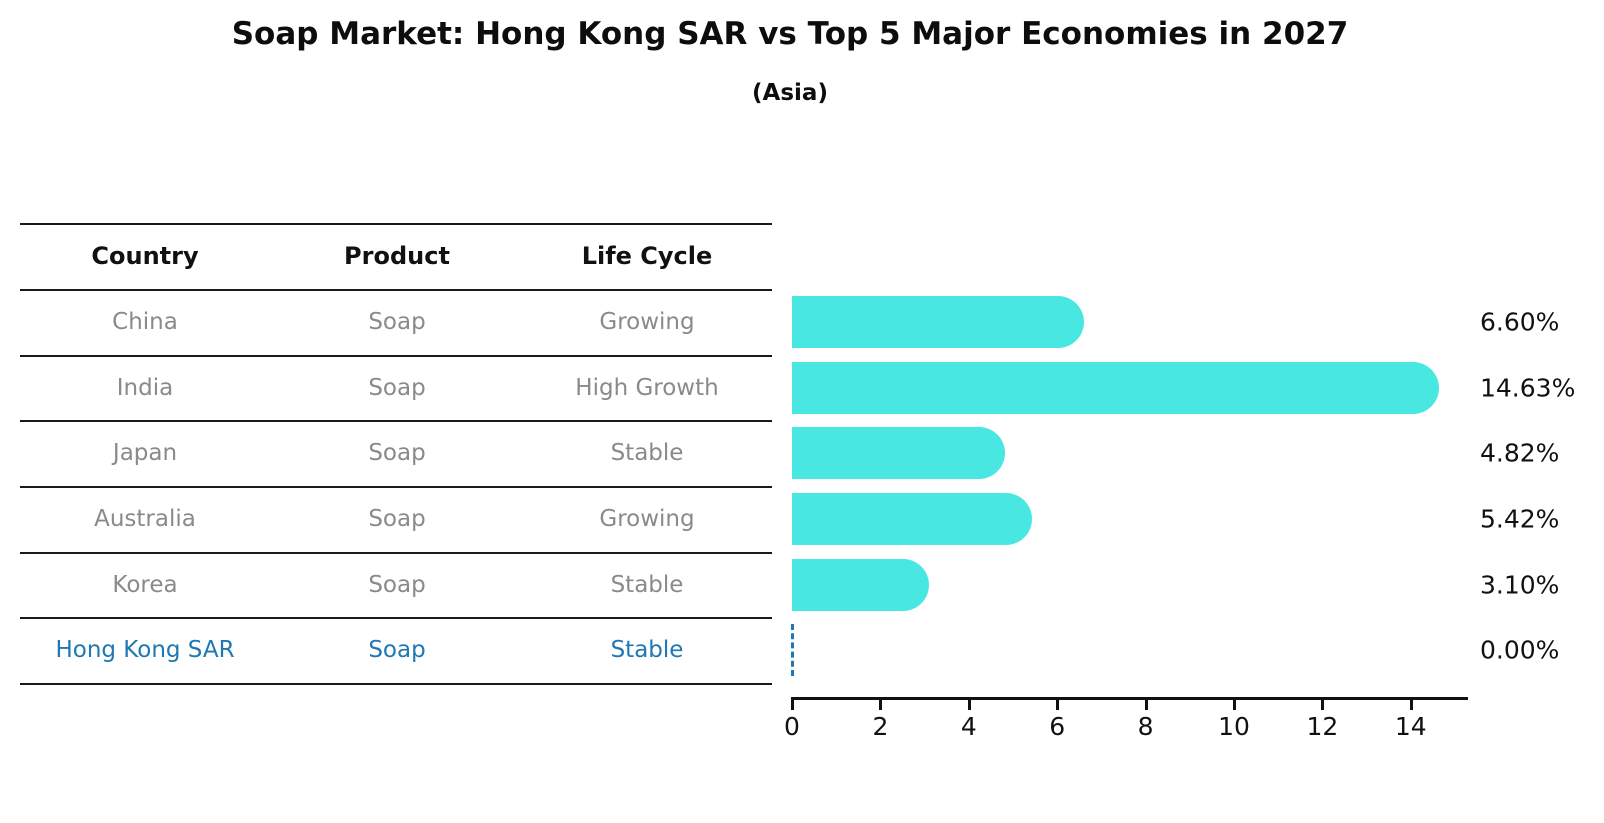  Describe the element at coordinates (1520, 322) in the screenshot. I see `bar-value-label: 6.60%` at that location.